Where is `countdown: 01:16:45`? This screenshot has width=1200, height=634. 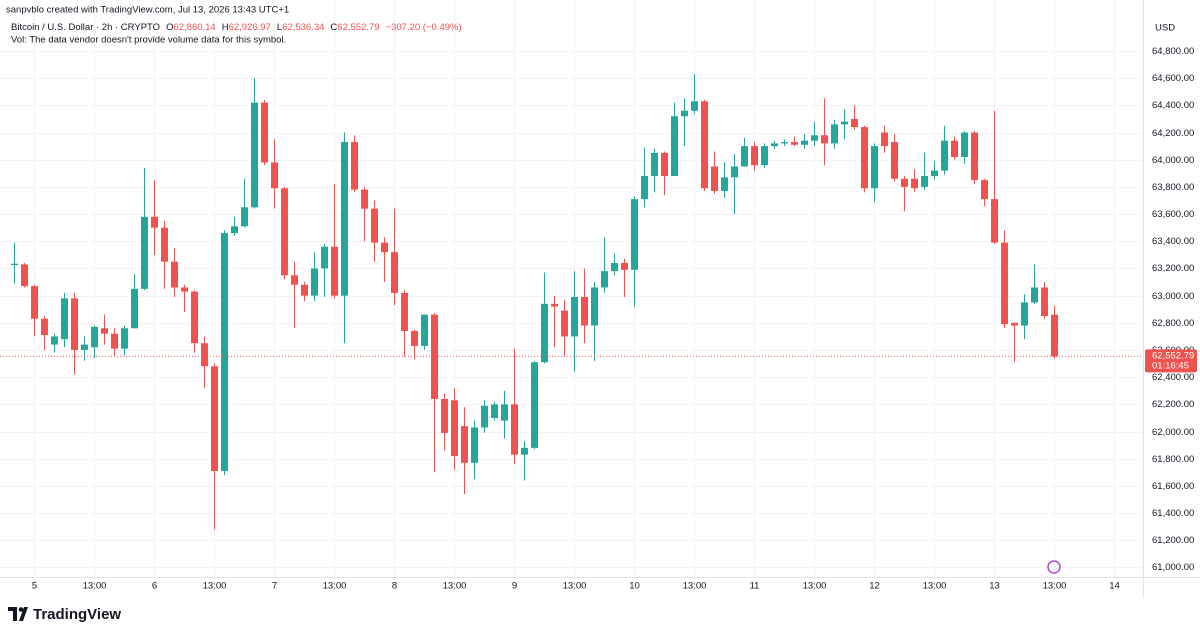 countdown: 01:16:45 is located at coordinates (1170, 365).